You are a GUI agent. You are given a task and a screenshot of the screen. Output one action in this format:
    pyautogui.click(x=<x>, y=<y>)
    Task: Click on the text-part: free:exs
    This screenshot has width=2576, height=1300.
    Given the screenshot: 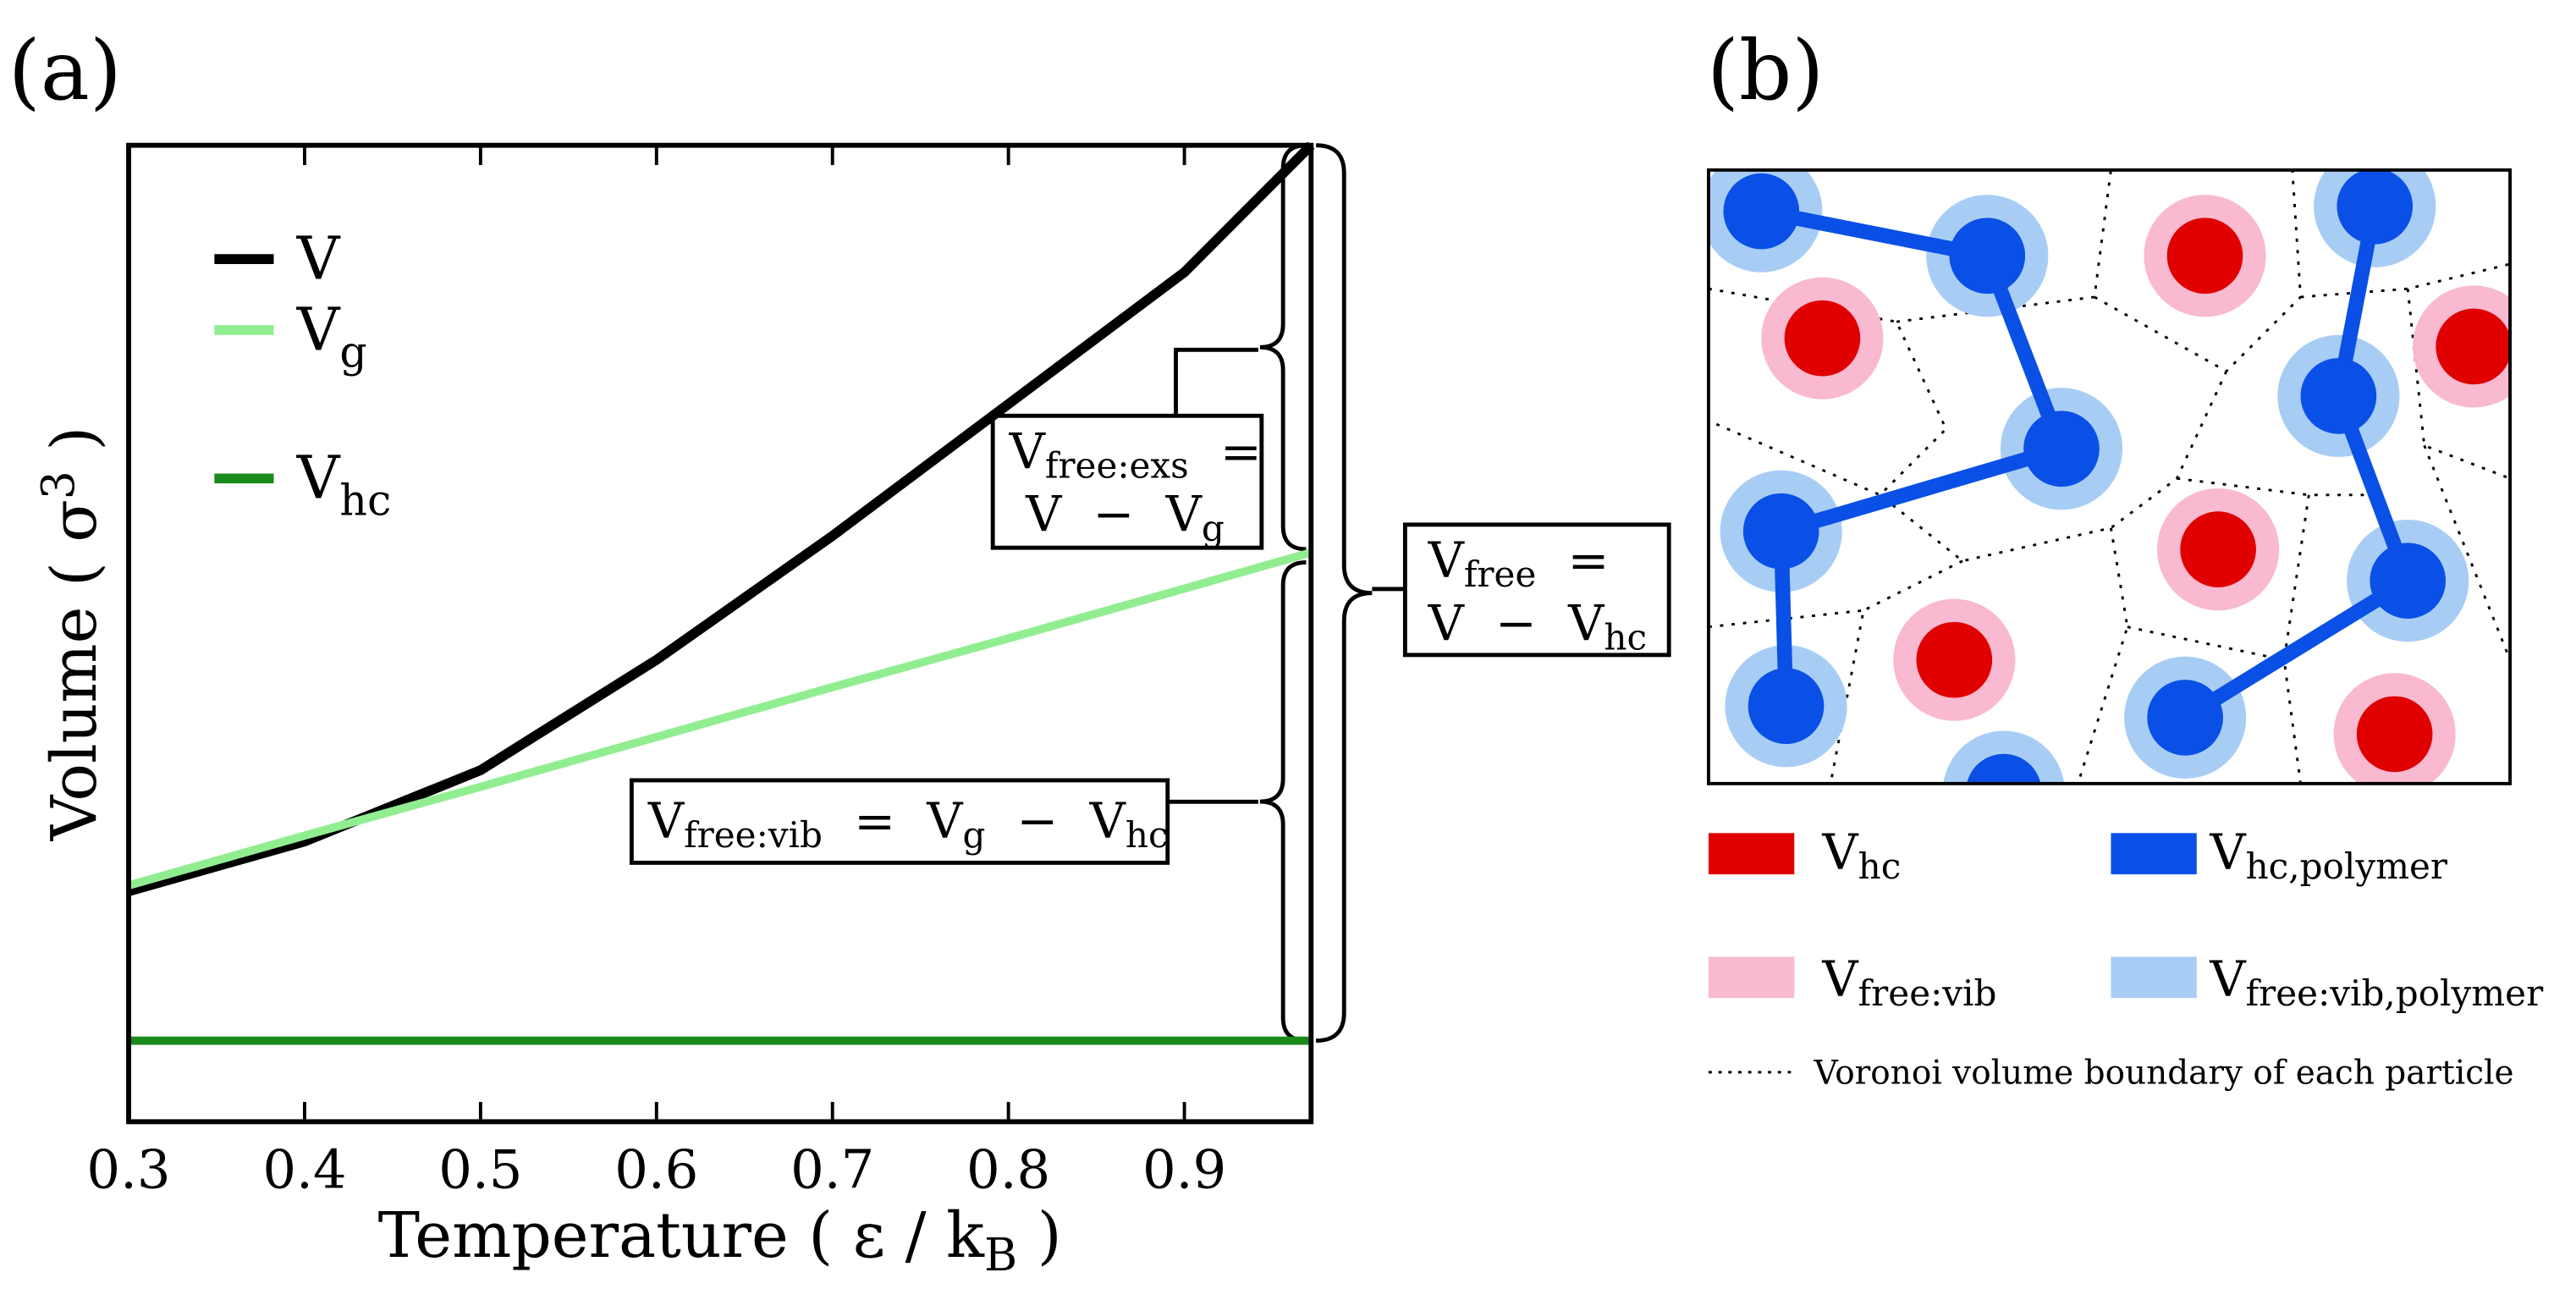 What is the action you would take?
    pyautogui.click(x=1117, y=465)
    